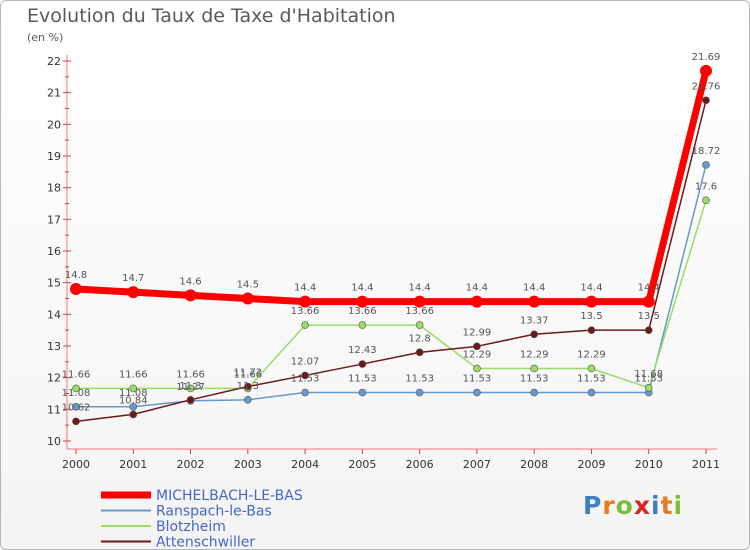  Describe the element at coordinates (54, 156) in the screenshot. I see `y-tick-label: 19` at that location.